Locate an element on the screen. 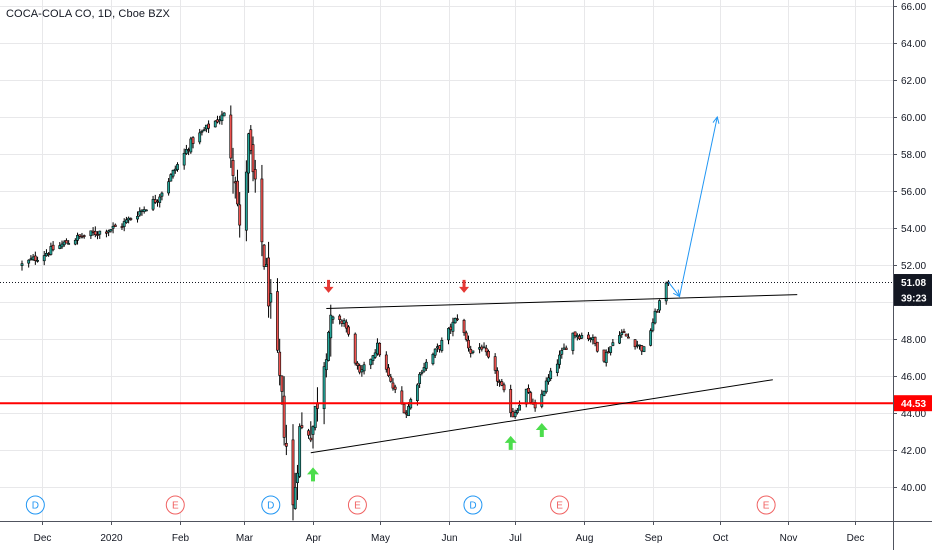 The height and width of the screenshot is (550, 932). price-badge-support: 44.53 is located at coordinates (913, 403).